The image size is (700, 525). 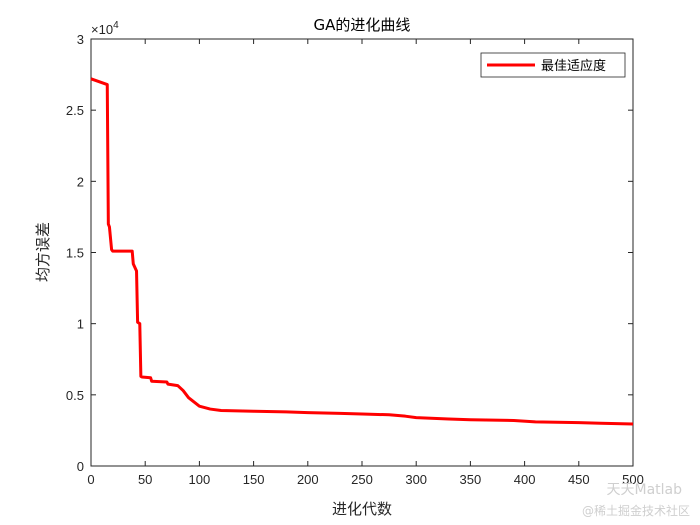 I want to click on chart-title: GA的进化曲线, so click(x=362, y=25).